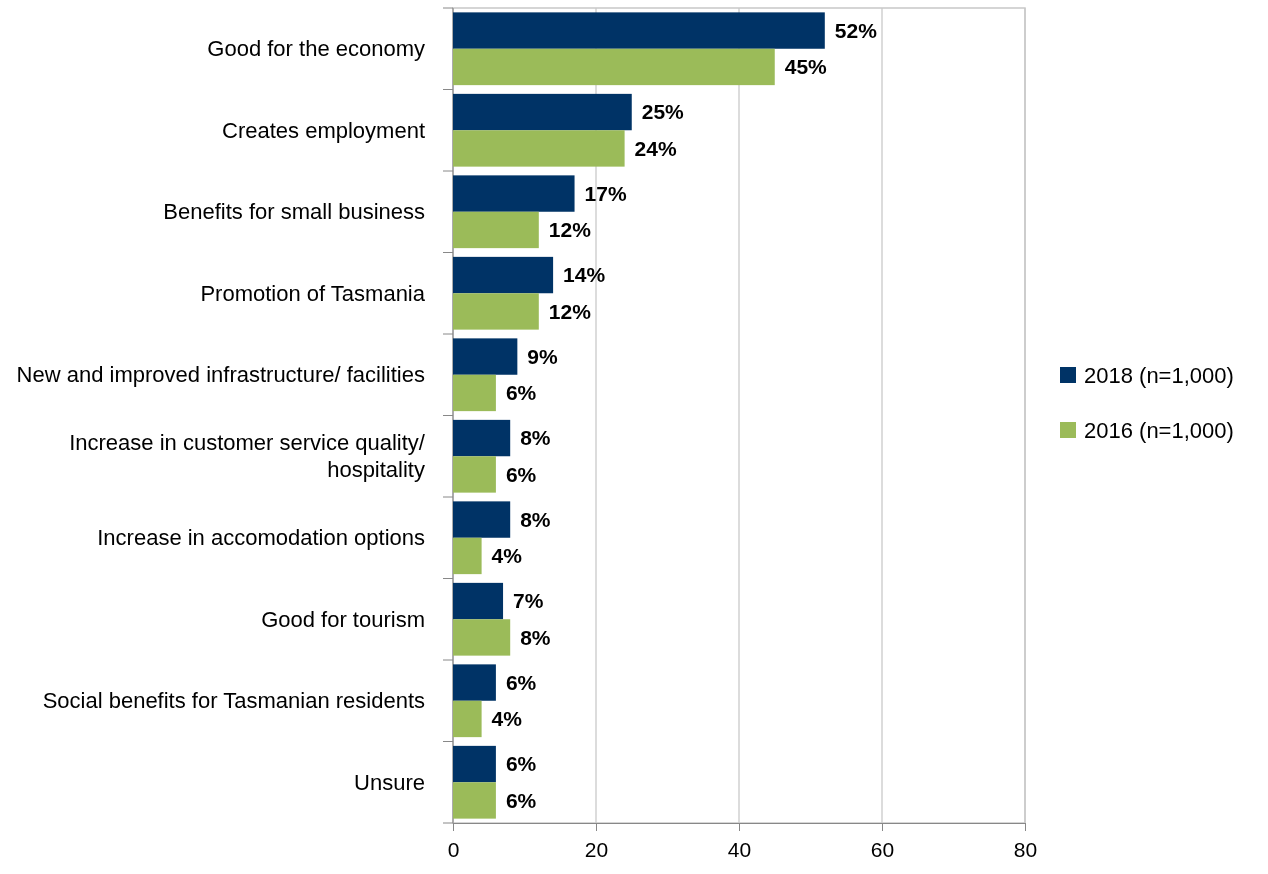 Image resolution: width=1268 pixels, height=874 pixels. What do you see at coordinates (247, 456) in the screenshot?
I see `y-tick-label: Increase in customer service quality/ hospitality` at bounding box center [247, 456].